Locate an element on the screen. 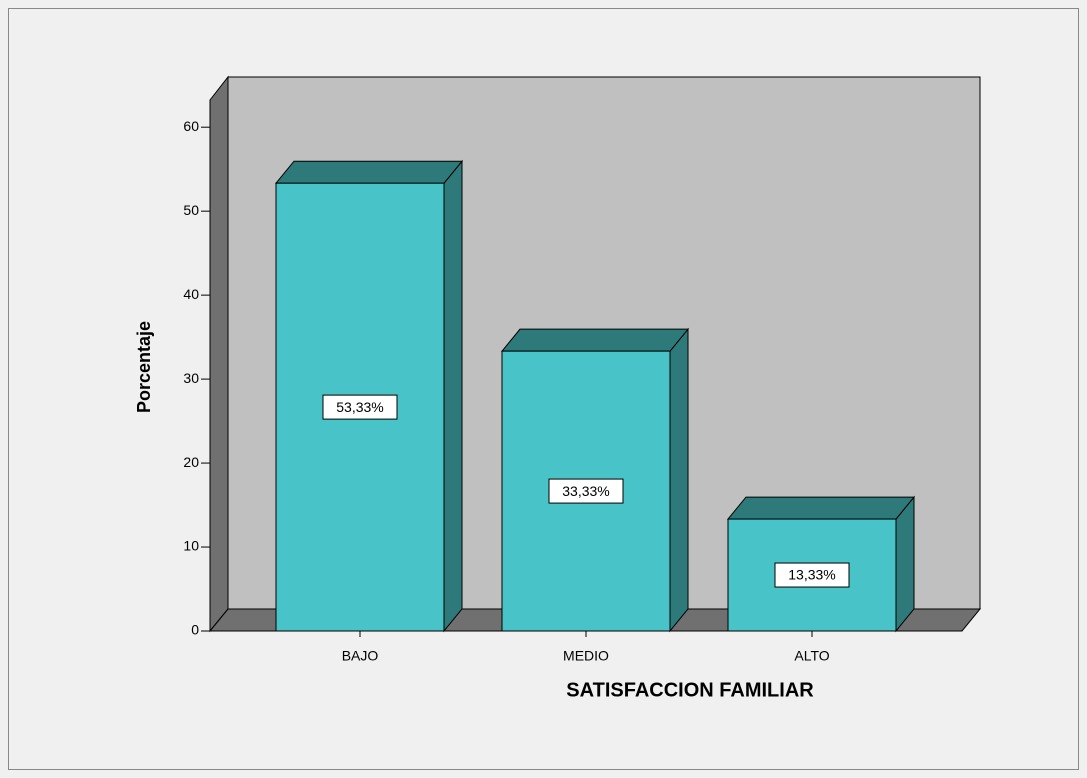  x-axis-title: SATISFACCION FAMILIAR is located at coordinates (690, 690).